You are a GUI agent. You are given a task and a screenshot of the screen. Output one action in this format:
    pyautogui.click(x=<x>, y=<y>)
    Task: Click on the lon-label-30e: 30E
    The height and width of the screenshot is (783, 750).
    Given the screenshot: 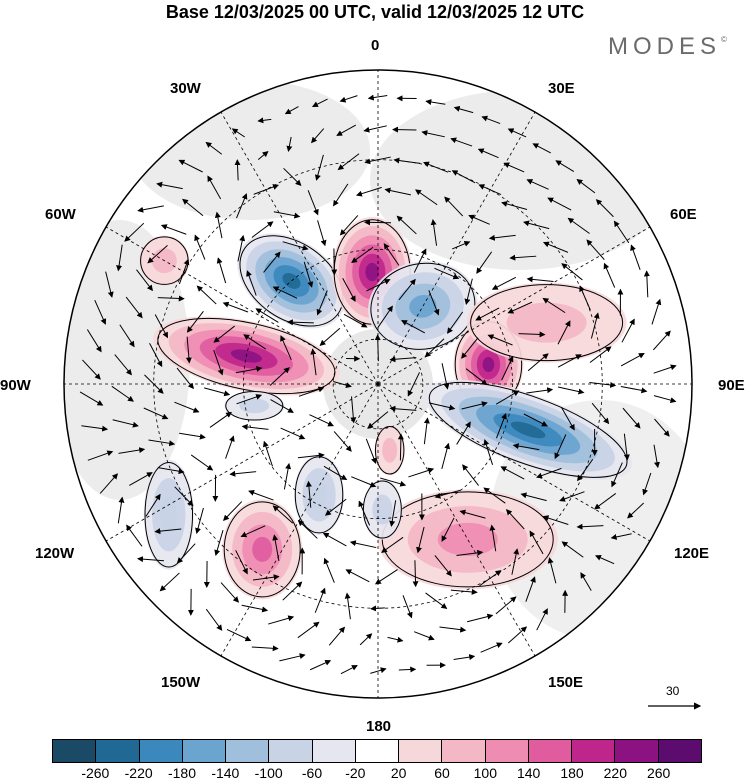 What is the action you would take?
    pyautogui.click(x=561, y=88)
    